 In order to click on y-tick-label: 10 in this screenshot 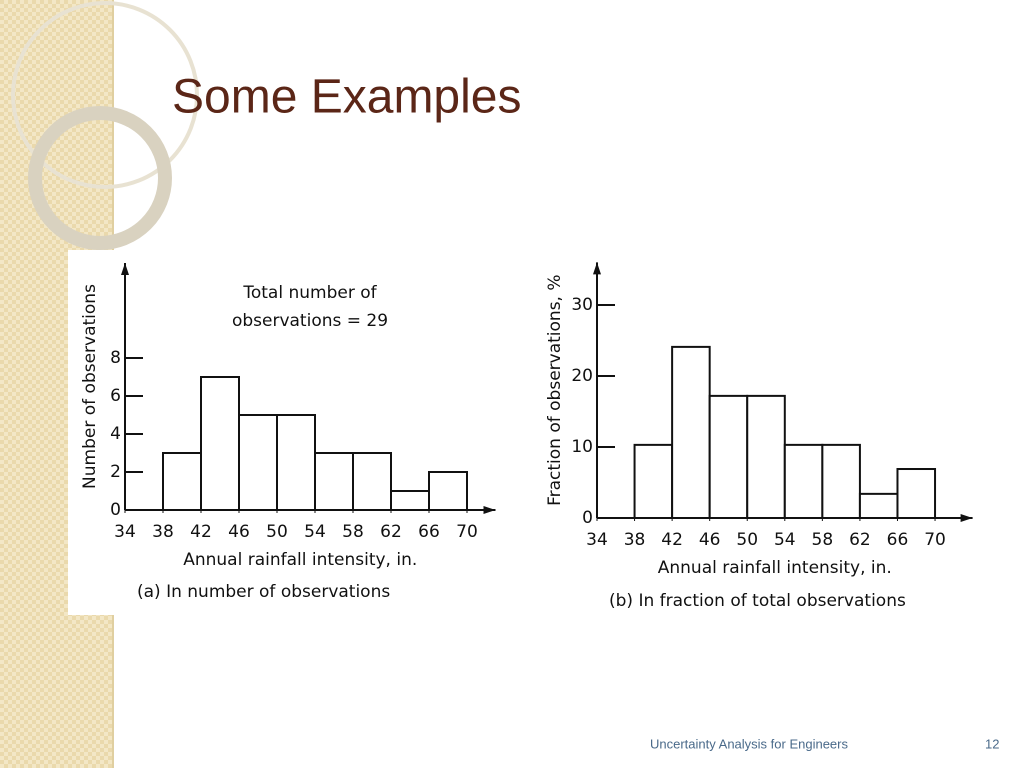, I will do `click(582, 447)`.